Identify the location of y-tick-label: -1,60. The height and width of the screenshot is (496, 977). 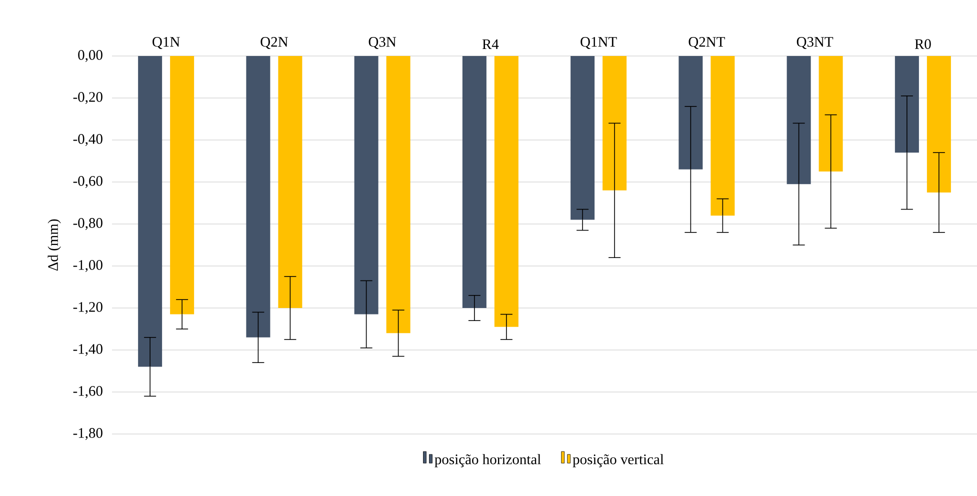
(87, 392).